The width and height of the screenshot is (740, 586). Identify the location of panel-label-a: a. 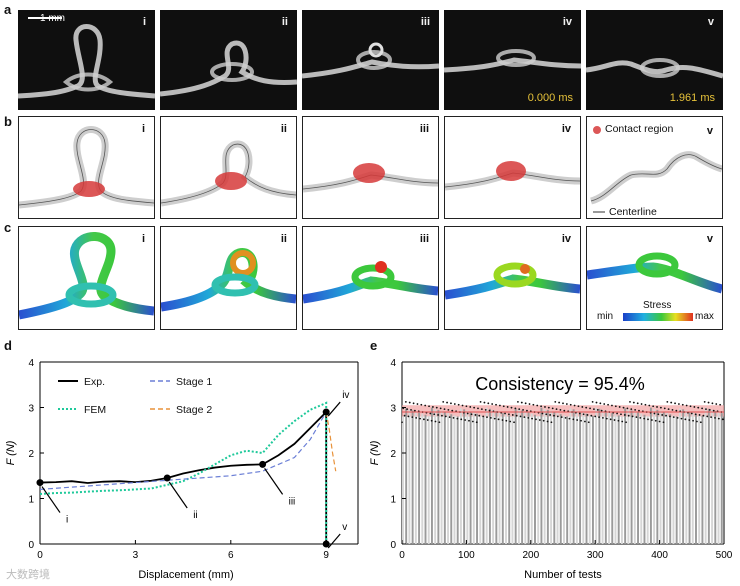
(8, 9).